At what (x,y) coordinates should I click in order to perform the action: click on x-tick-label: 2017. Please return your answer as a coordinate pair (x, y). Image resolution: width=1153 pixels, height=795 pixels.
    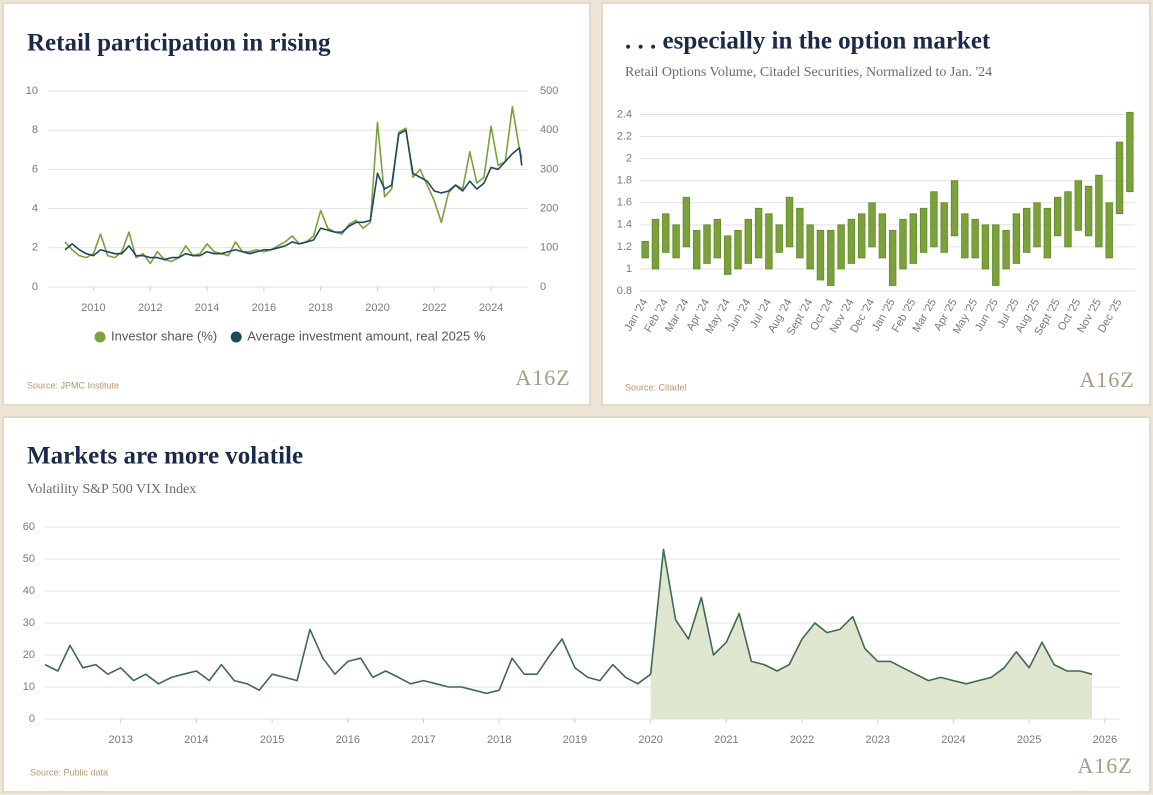
    Looking at the image, I should click on (423, 740).